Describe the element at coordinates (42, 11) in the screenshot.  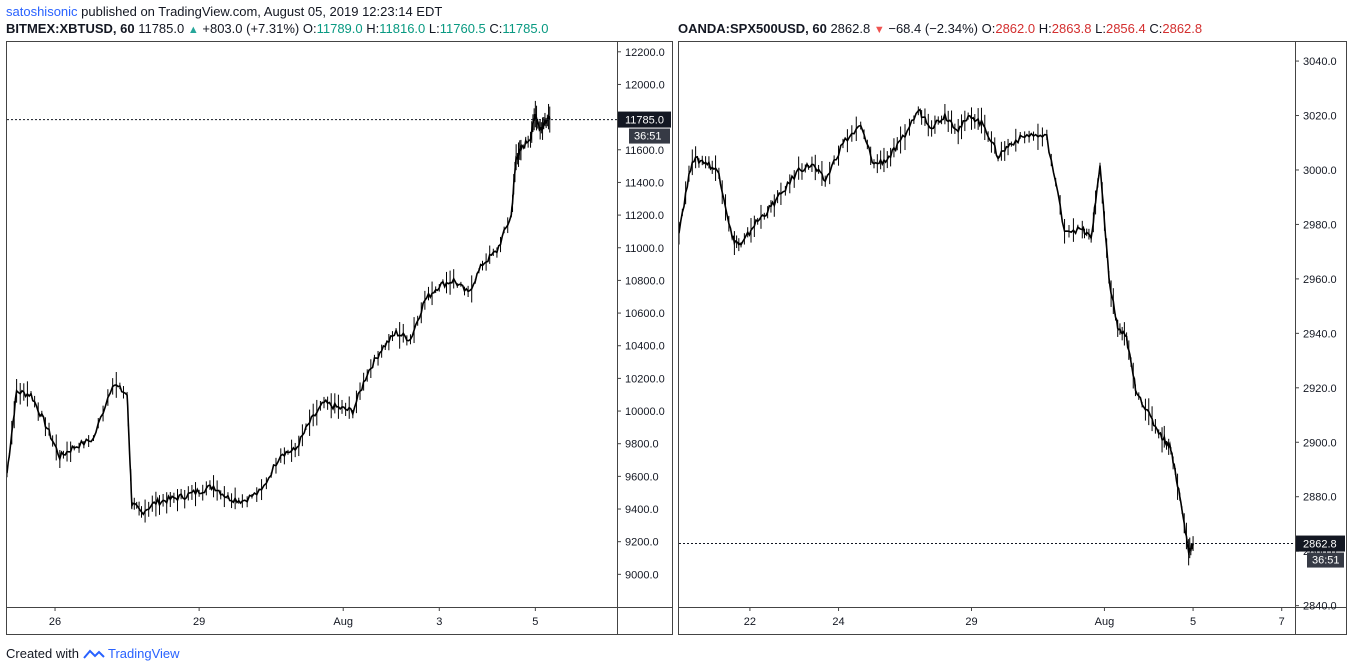
I see `publisher-link: satoshisonic` at that location.